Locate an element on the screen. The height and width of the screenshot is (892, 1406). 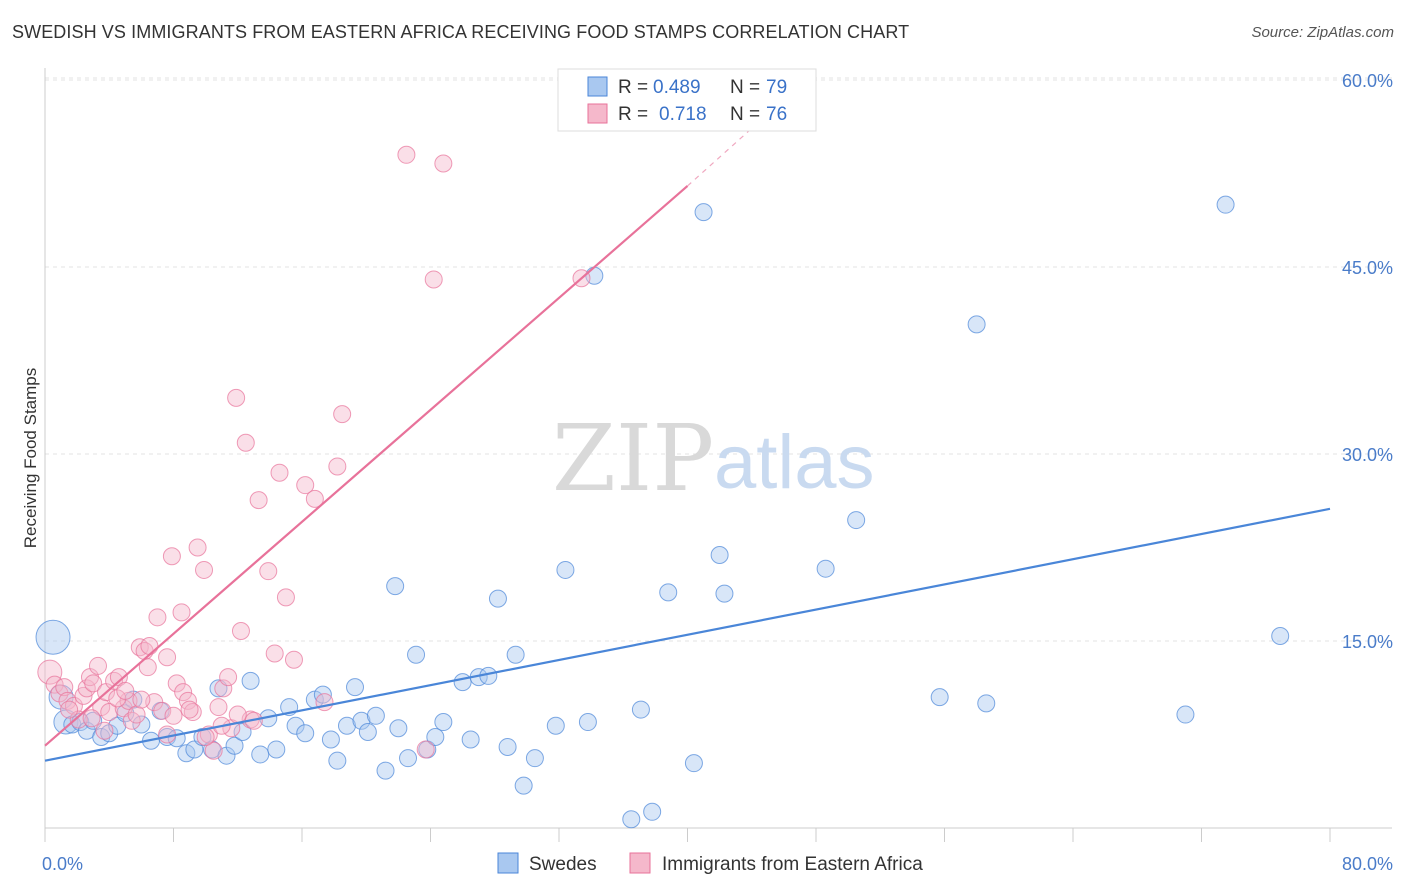
x-tick-labels: 0.0% 80.0% is located at coordinates (717, 864).